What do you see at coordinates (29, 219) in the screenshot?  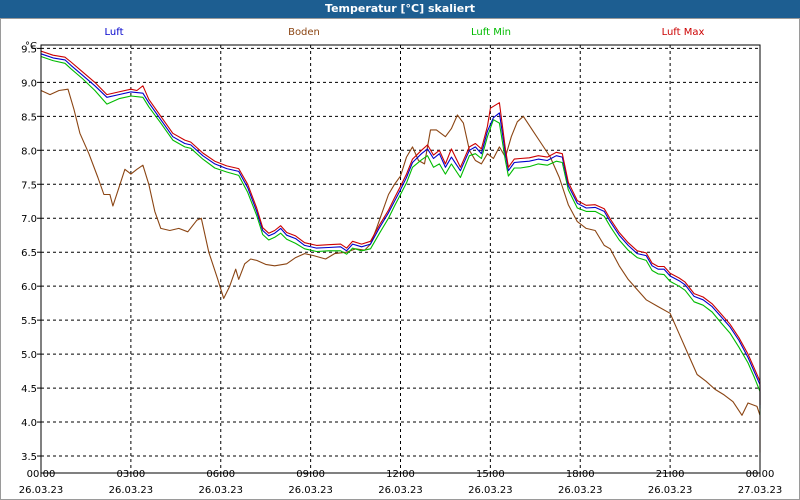 I see `y-tick-label: 7.0` at bounding box center [29, 219].